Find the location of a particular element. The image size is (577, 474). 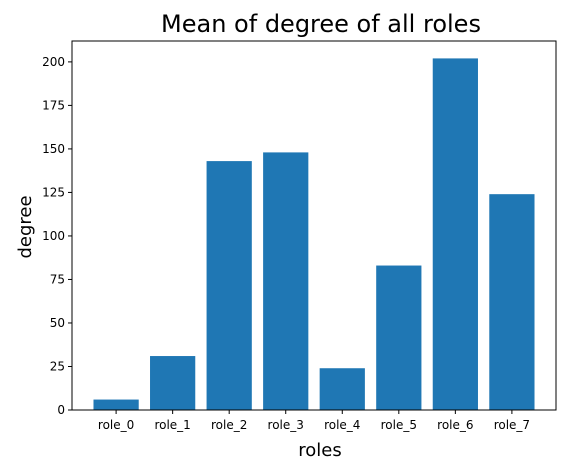

chart-title: Mean of degree of all roles is located at coordinates (321, 24).